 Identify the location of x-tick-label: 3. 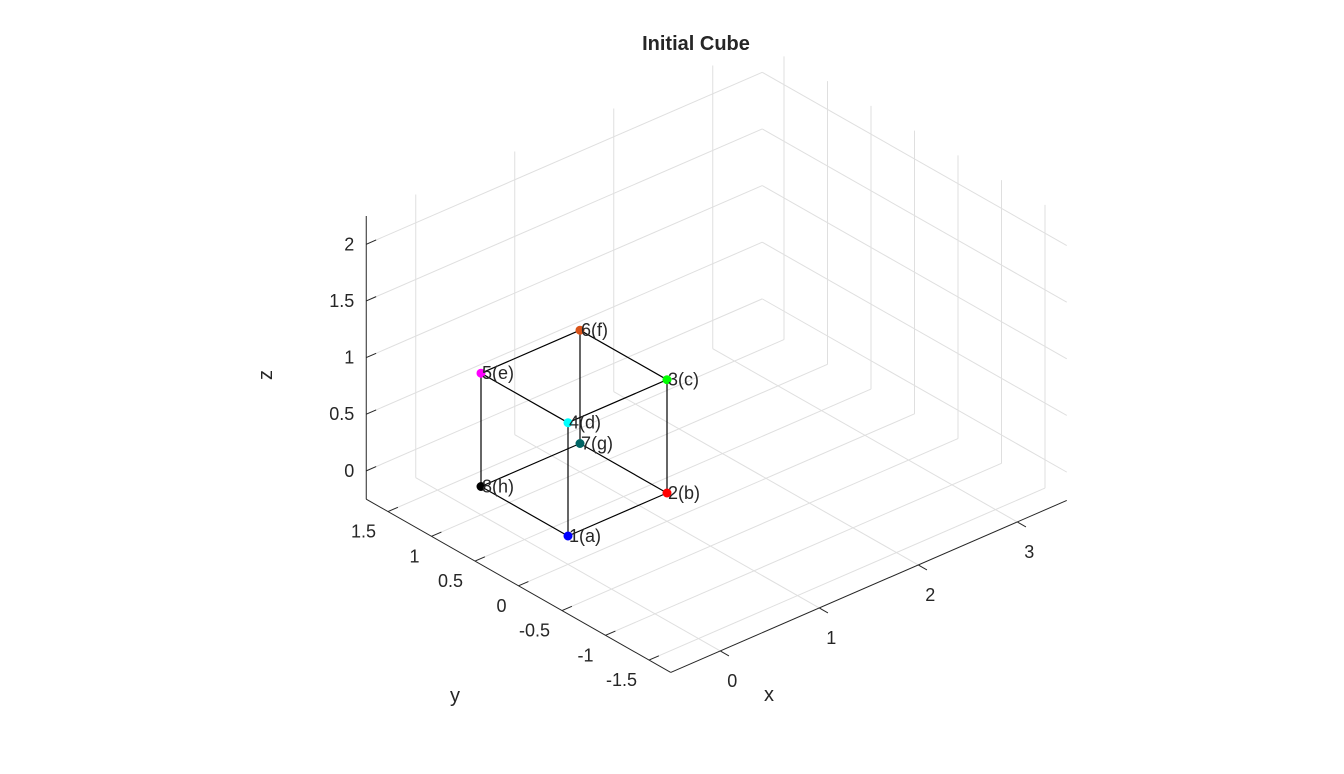
(1029, 552).